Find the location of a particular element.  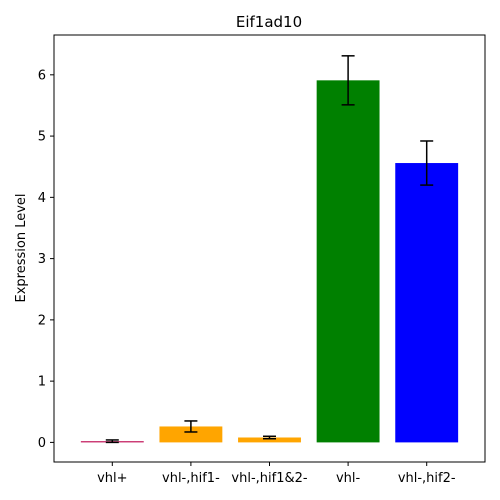

x-tick-label: vhl-,hif1- is located at coordinates (191, 478).